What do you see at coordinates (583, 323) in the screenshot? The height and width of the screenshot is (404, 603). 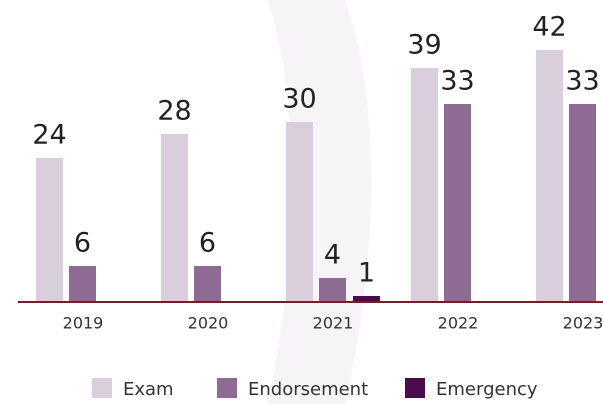 I see `x-tick-label: 2023` at bounding box center [583, 323].